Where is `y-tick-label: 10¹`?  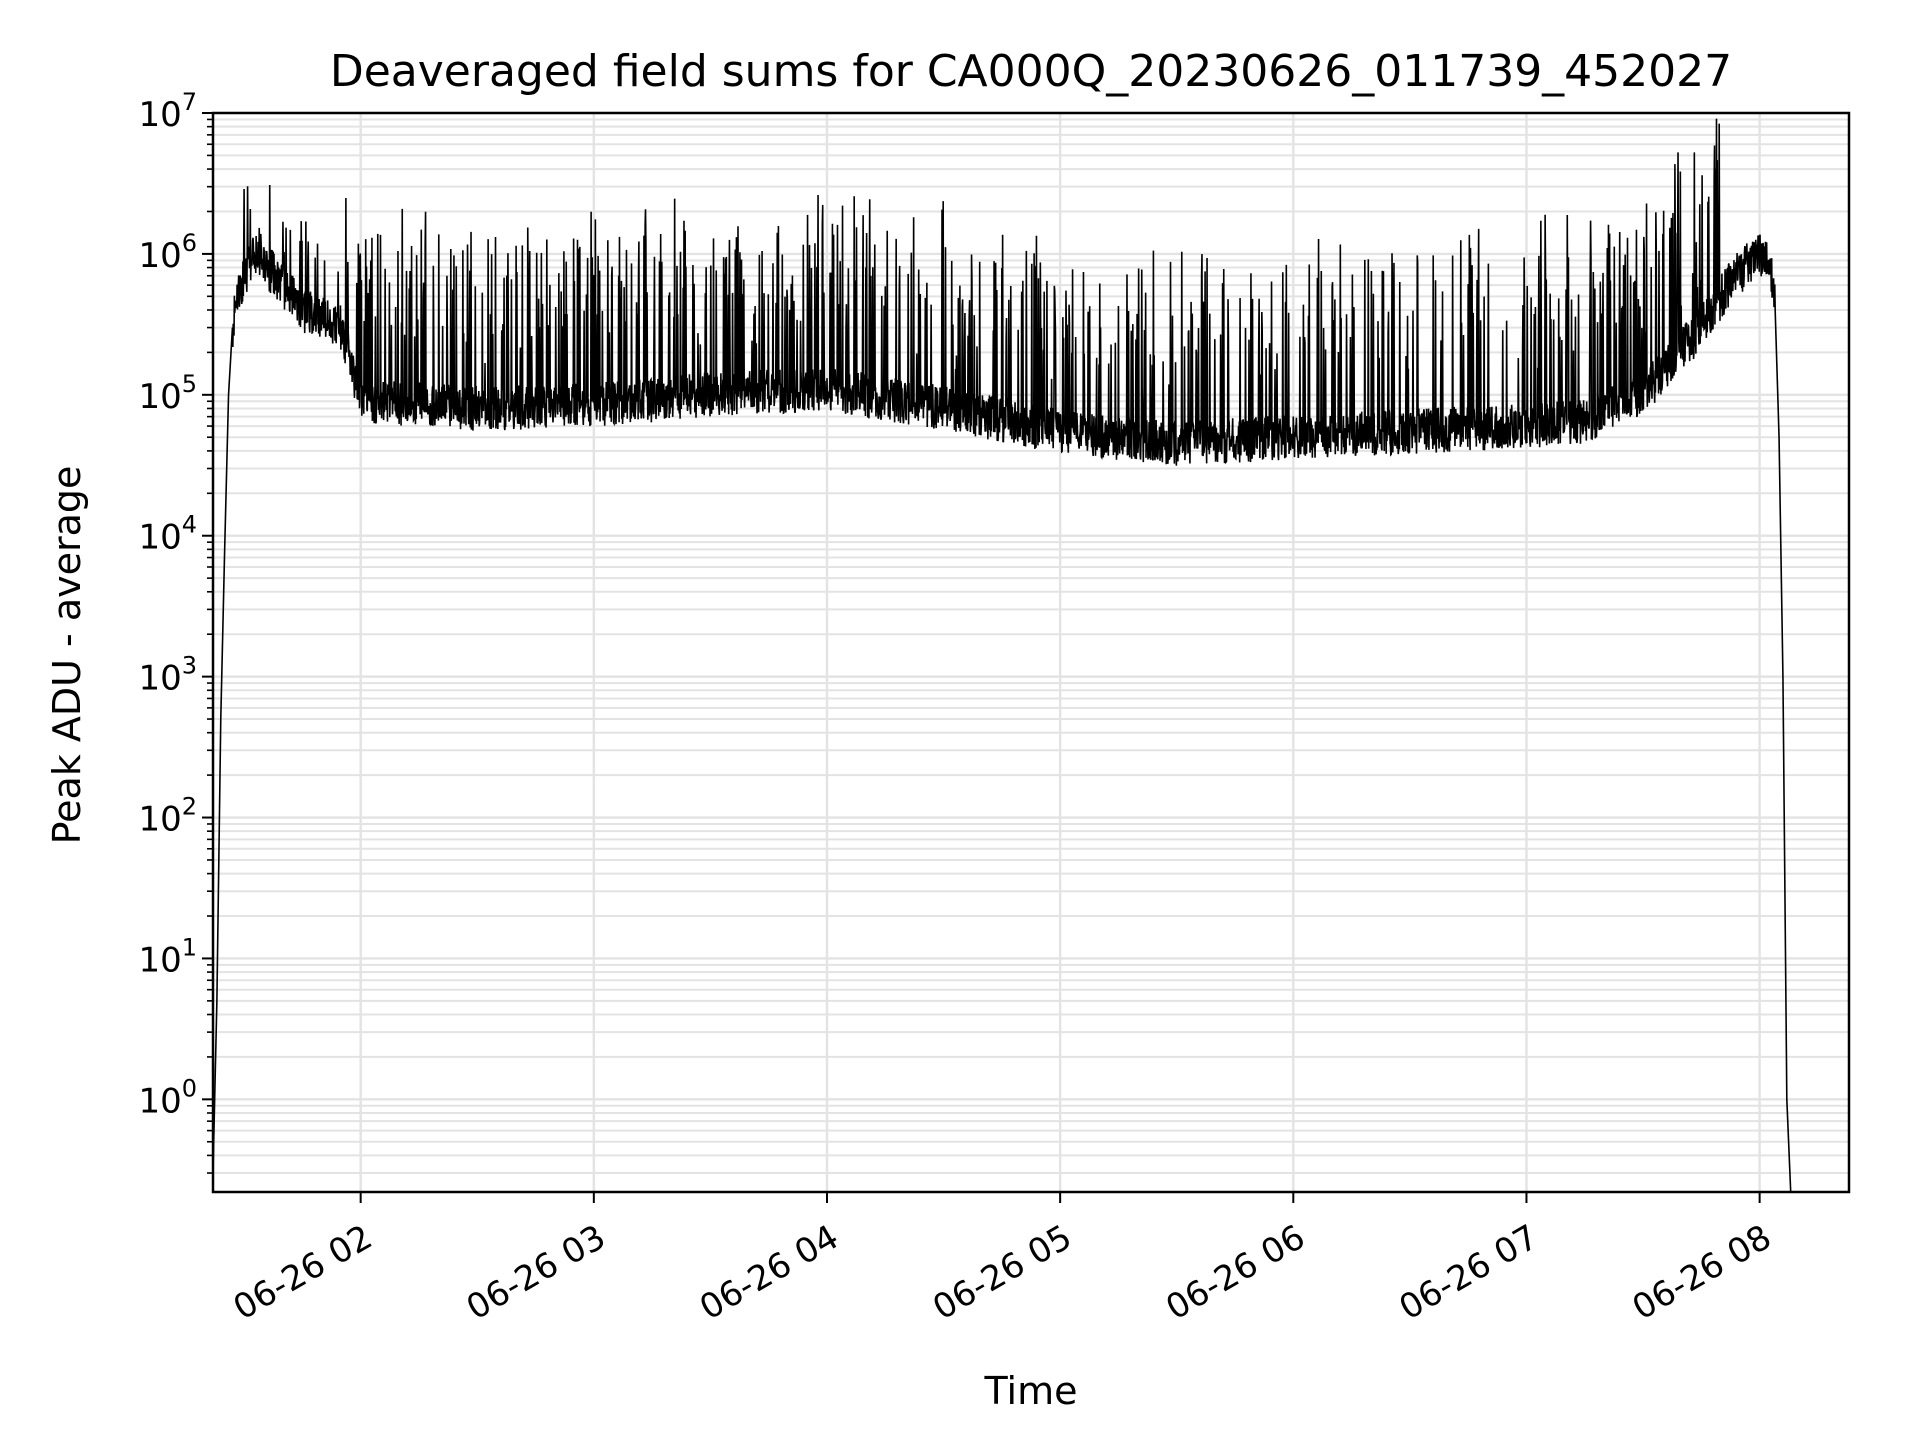
y-tick-label: 10¹ is located at coordinates (167, 956).